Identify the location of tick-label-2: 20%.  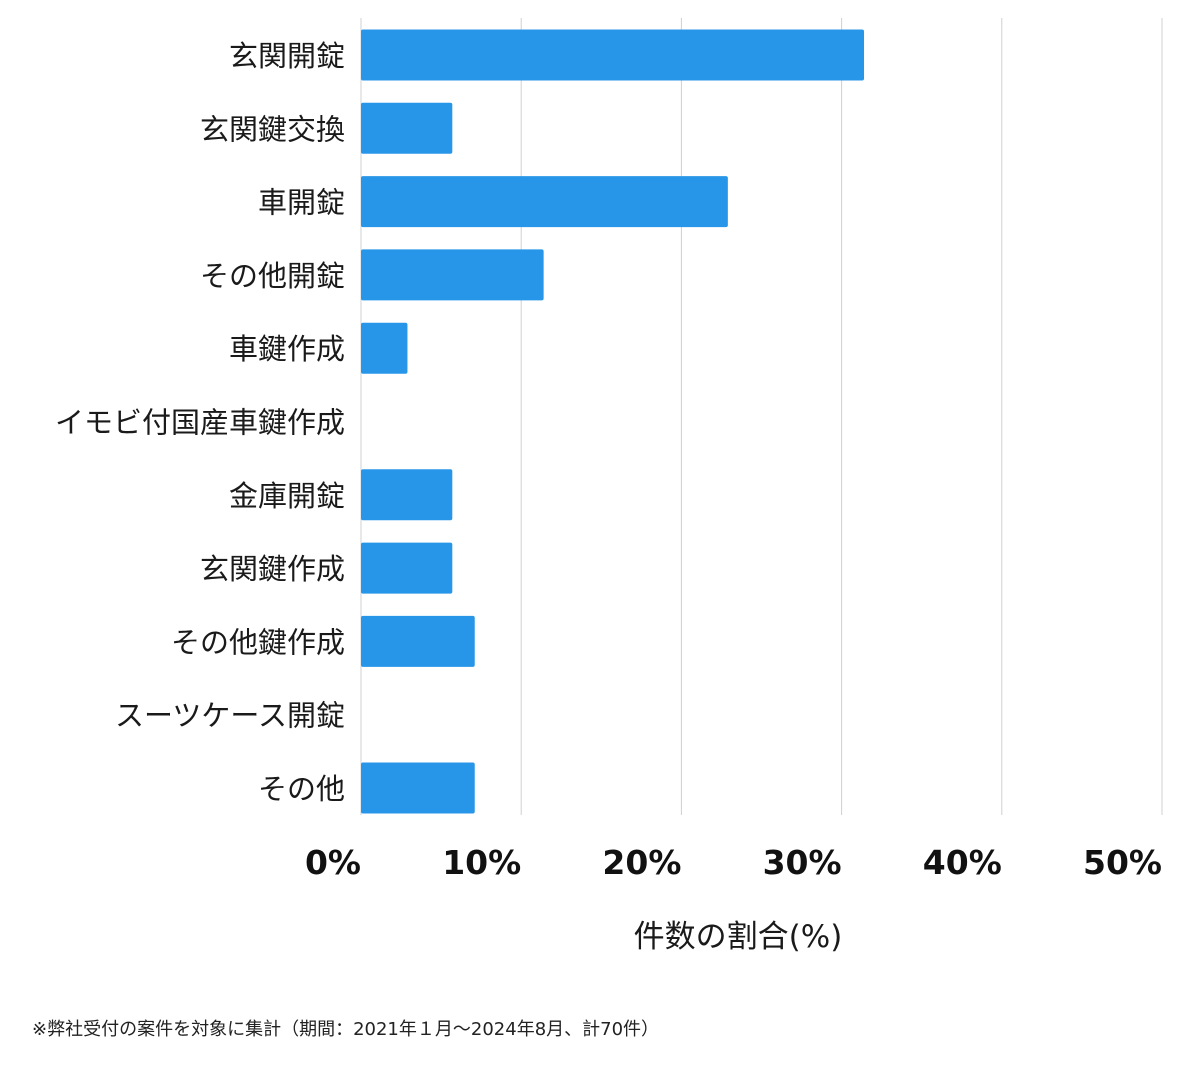
(641, 862).